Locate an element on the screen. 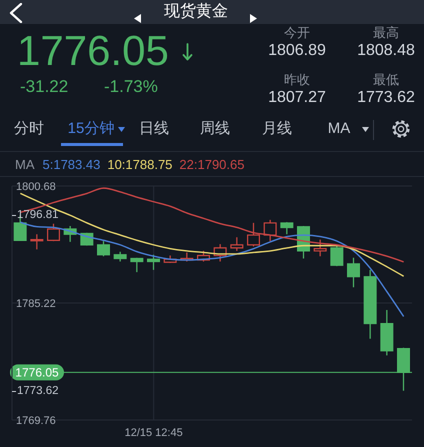 The height and width of the screenshot is (447, 424). legend-title: MA is located at coordinates (24, 164).